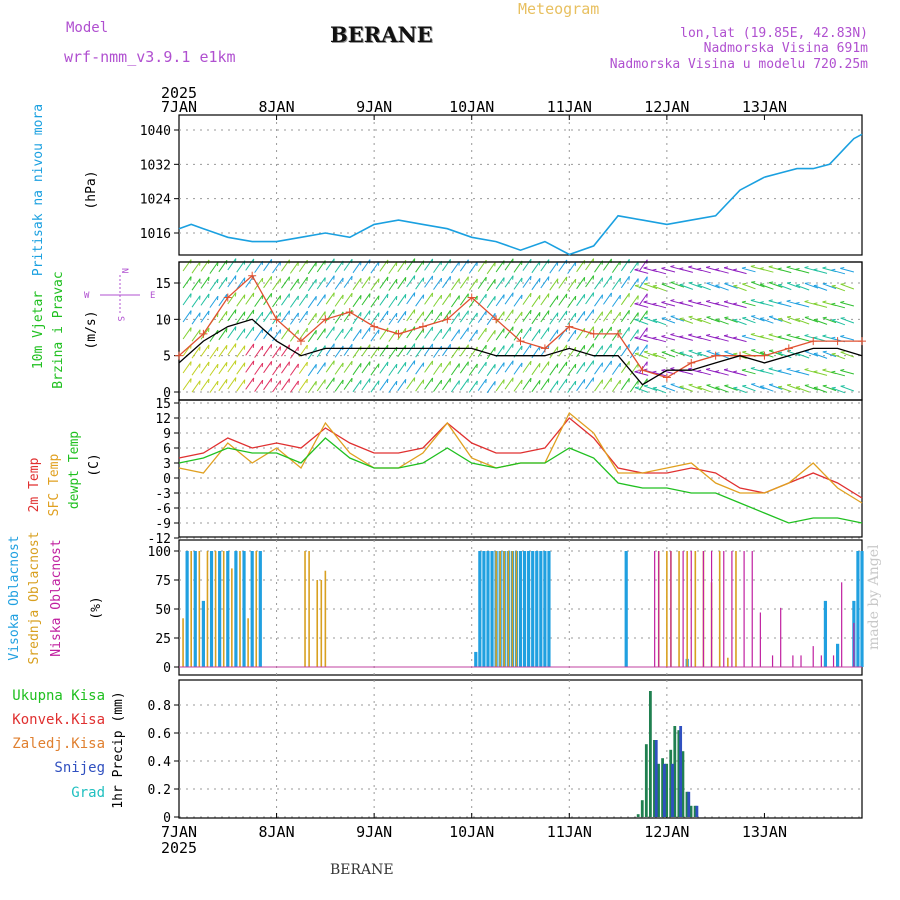 Image resolution: width=900 pixels, height=900 pixels. What do you see at coordinates (167, 464) in the screenshot?
I see `temperature-ytick-label: 3` at bounding box center [167, 464].